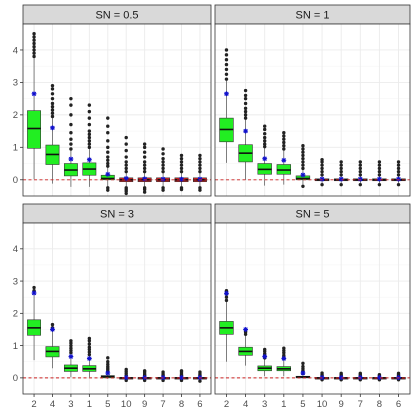 The image size is (415, 415). I want to click on x-tick-label: 2, so click(226, 404).